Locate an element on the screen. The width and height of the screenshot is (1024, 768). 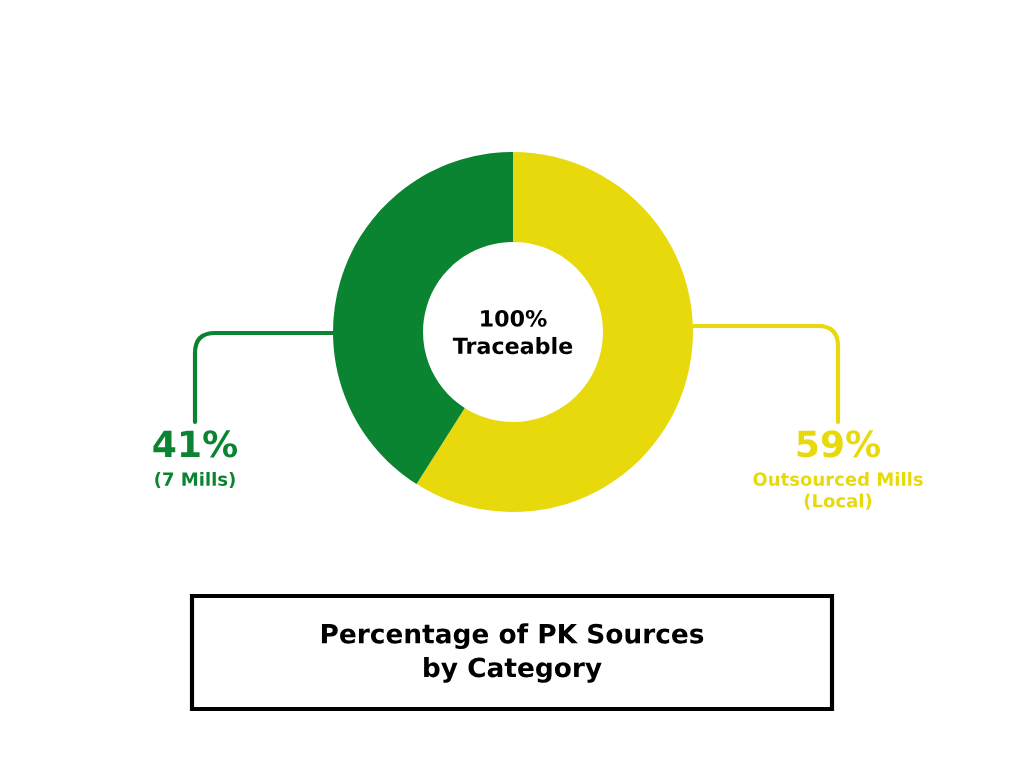
slice-label: Outsourced Mills (Local) is located at coordinates (838, 491).